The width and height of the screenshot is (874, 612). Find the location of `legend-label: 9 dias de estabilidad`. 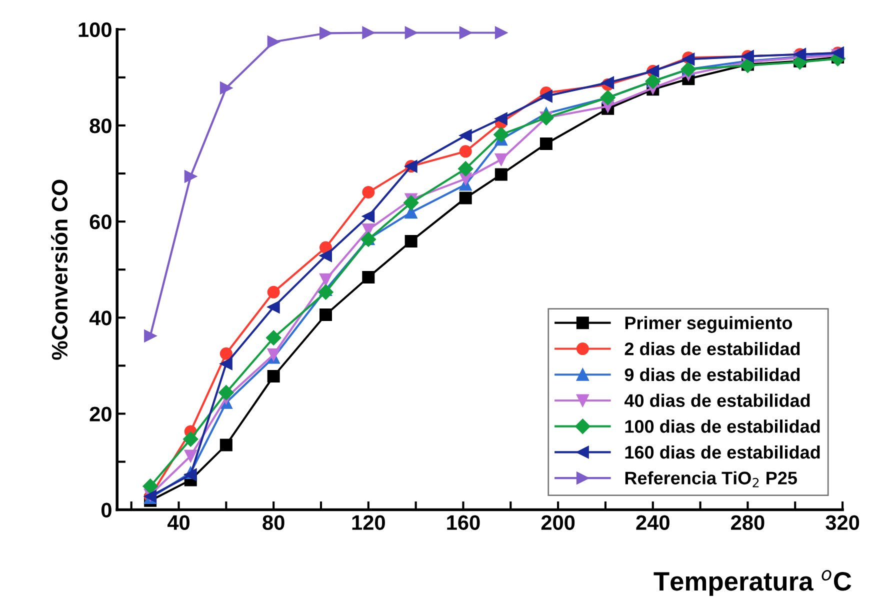

legend-label: 9 dias de estabilidad is located at coordinates (712, 375).